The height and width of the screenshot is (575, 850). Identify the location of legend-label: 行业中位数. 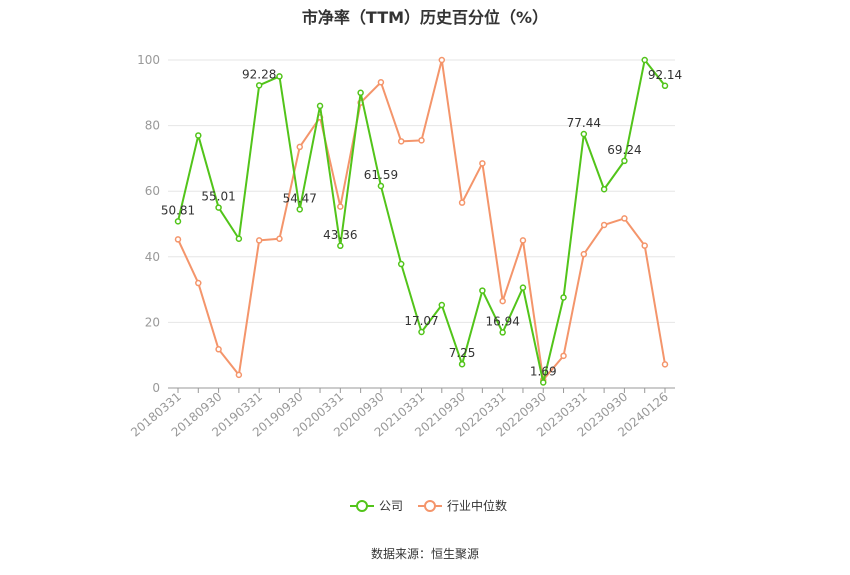
(477, 505).